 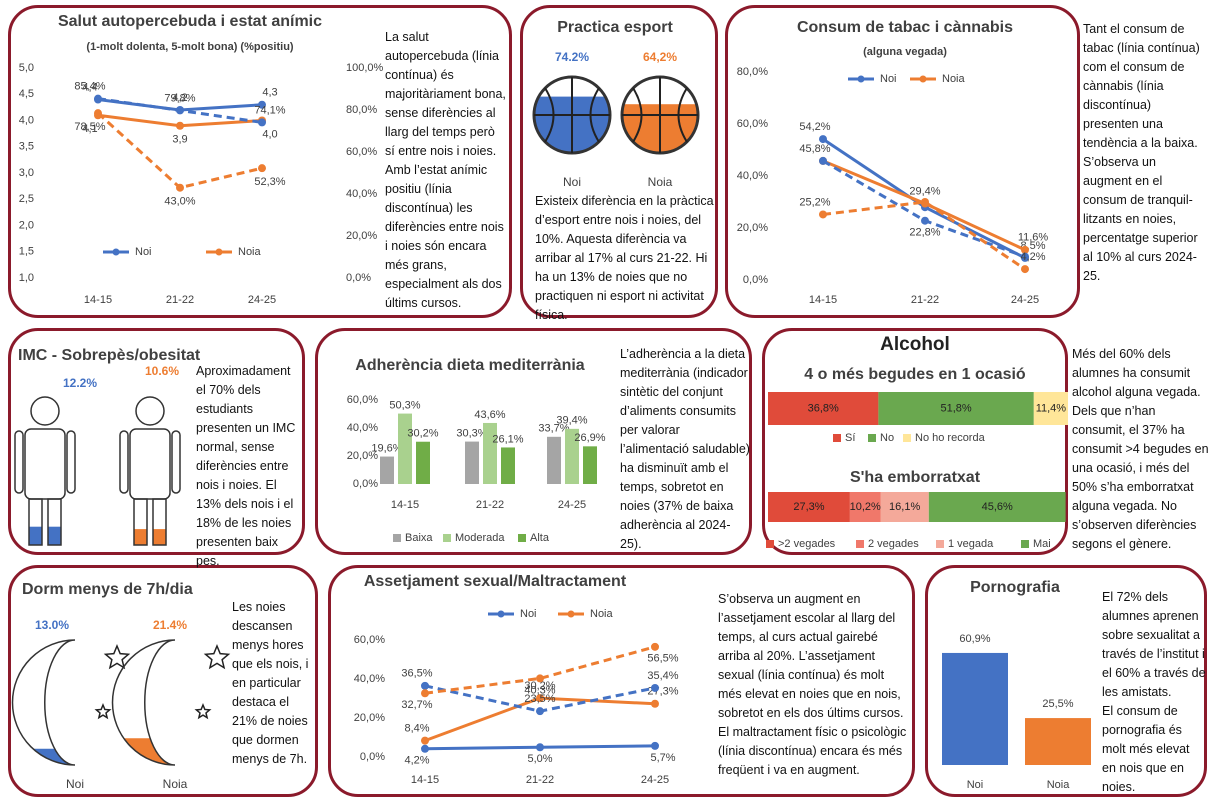 What do you see at coordinates (26, 147) in the screenshot?
I see `y-tick-label: 3,5` at bounding box center [26, 147].